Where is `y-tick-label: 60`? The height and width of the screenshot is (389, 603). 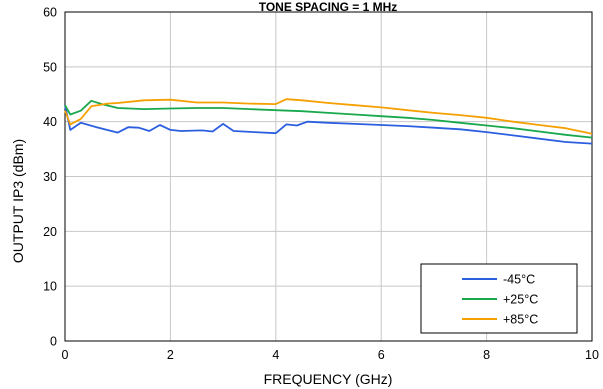 y-tick-label: 60 is located at coordinates (50, 13).